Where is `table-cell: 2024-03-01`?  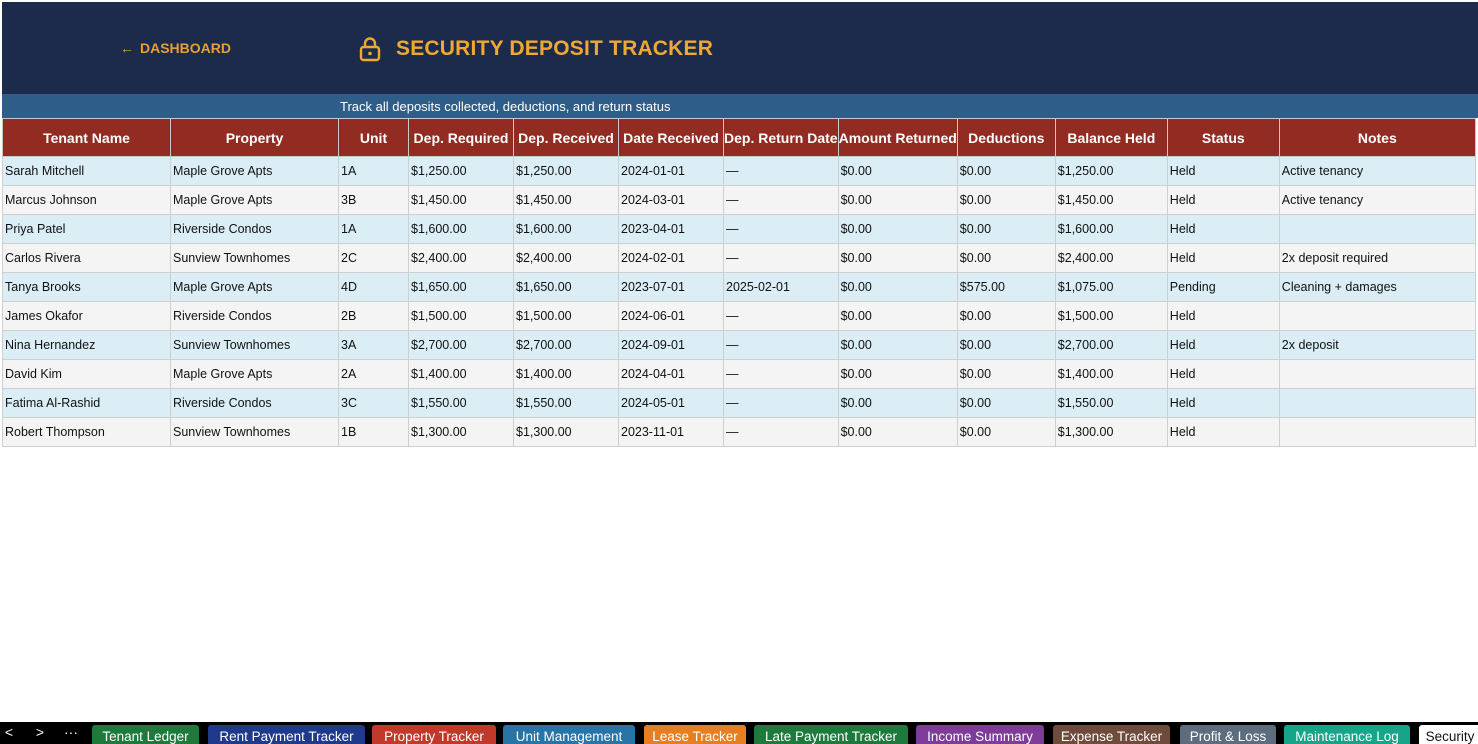 table-cell: 2024-03-01 is located at coordinates (671, 200).